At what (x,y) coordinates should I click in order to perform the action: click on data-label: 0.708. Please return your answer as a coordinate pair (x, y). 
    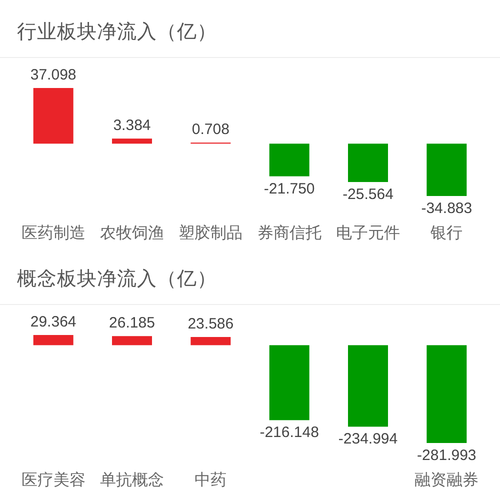
    Looking at the image, I should click on (211, 129).